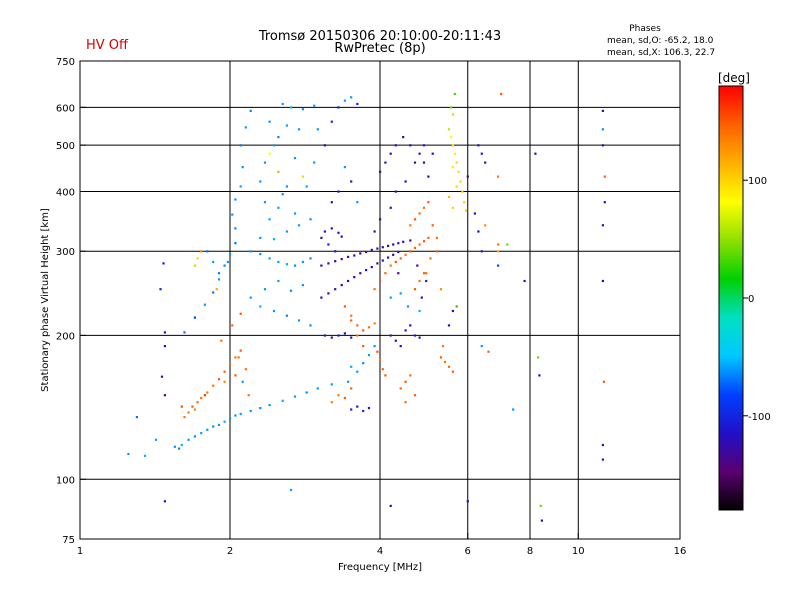 This screenshot has width=800, height=600. I want to click on y-tick-label: 500, so click(65, 146).